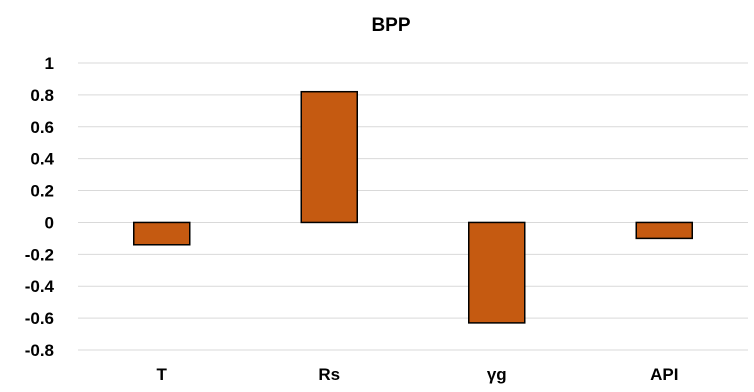 The height and width of the screenshot is (392, 754). Describe the element at coordinates (664, 374) in the screenshot. I see `x-category-label: API` at that location.